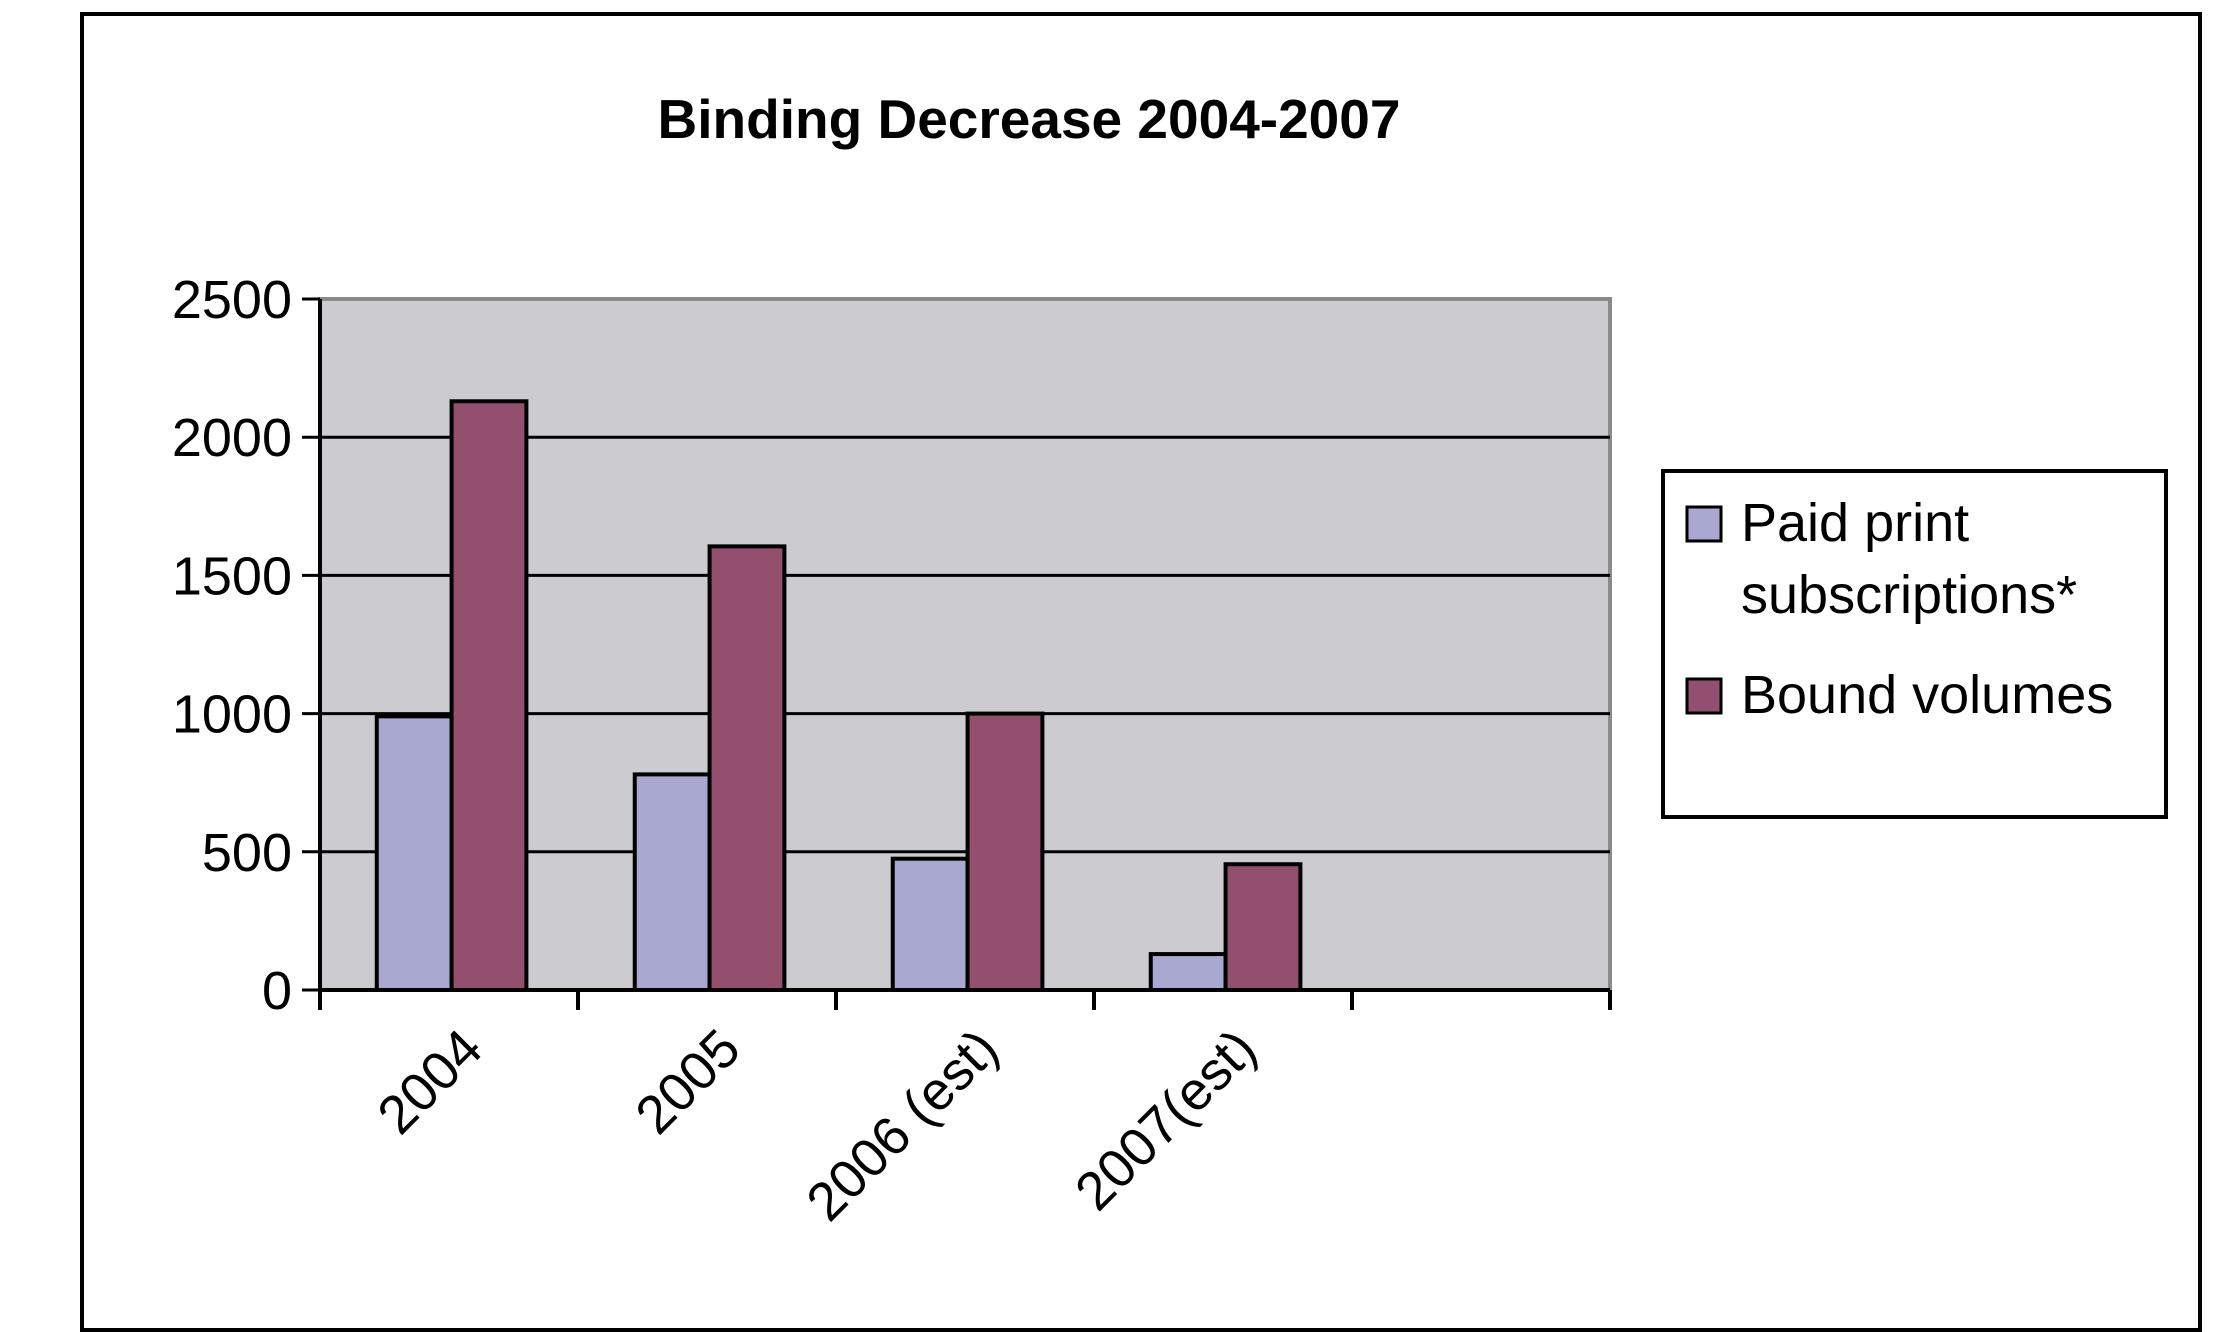  What do you see at coordinates (232, 300) in the screenshot?
I see `y-tick-label: 2500` at bounding box center [232, 300].